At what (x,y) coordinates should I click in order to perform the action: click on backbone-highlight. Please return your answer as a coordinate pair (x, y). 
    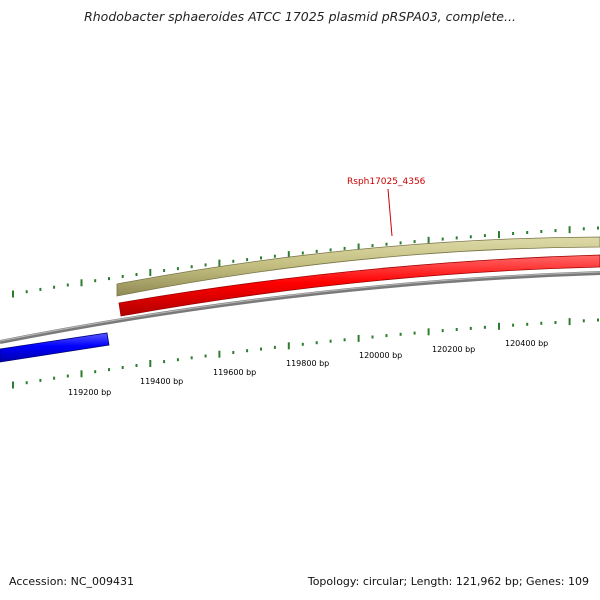
    Looking at the image, I should click on (300, 306).